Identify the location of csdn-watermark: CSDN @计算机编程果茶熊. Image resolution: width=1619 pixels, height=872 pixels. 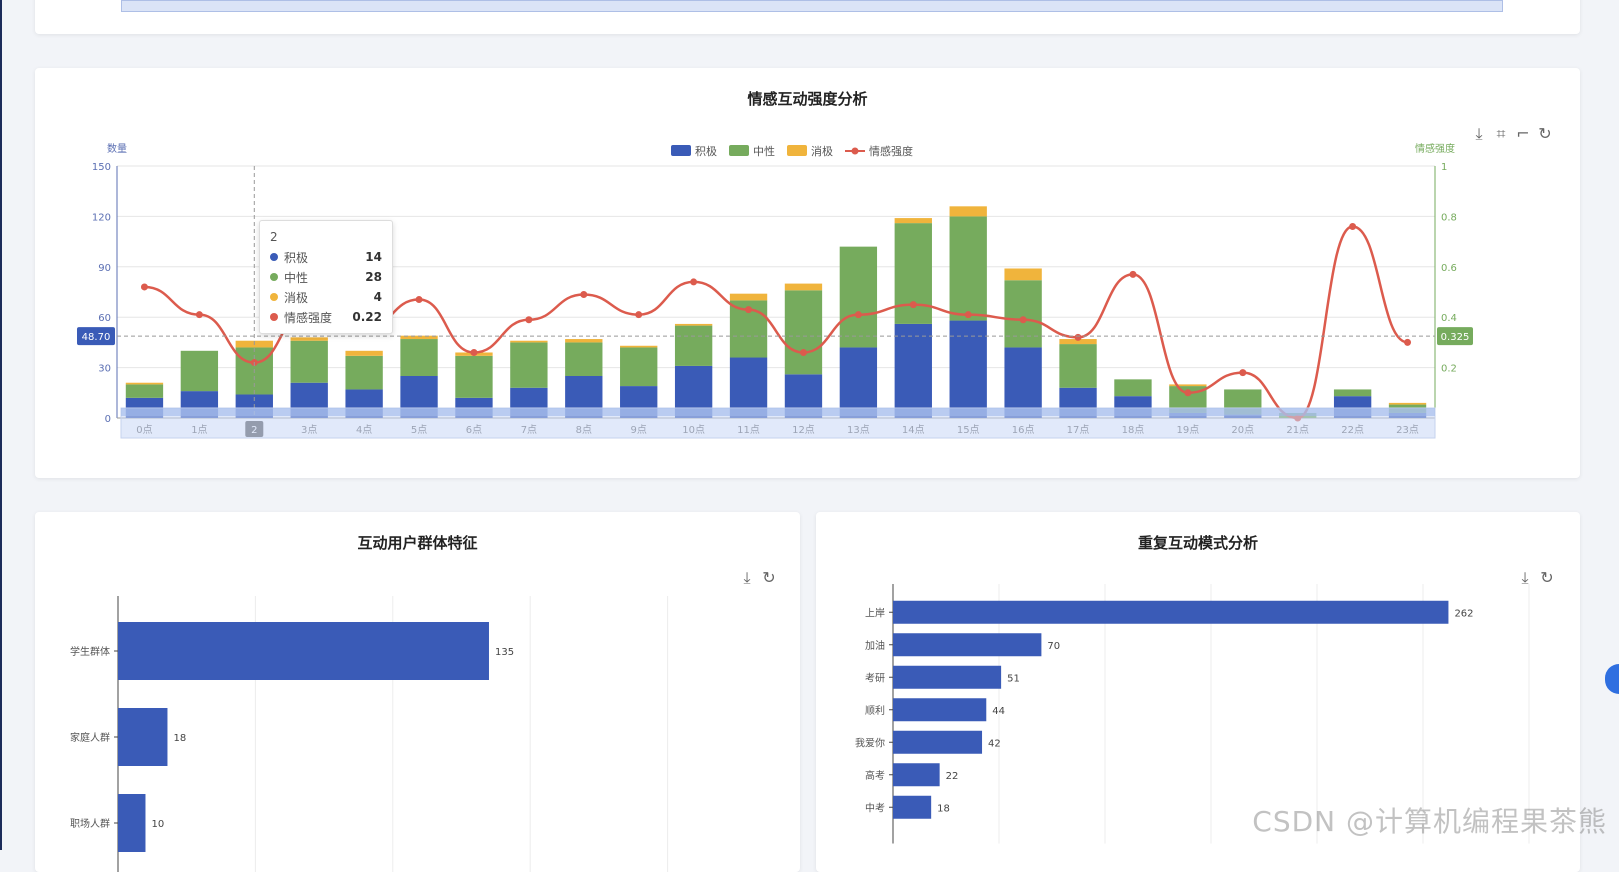
(1429, 821).